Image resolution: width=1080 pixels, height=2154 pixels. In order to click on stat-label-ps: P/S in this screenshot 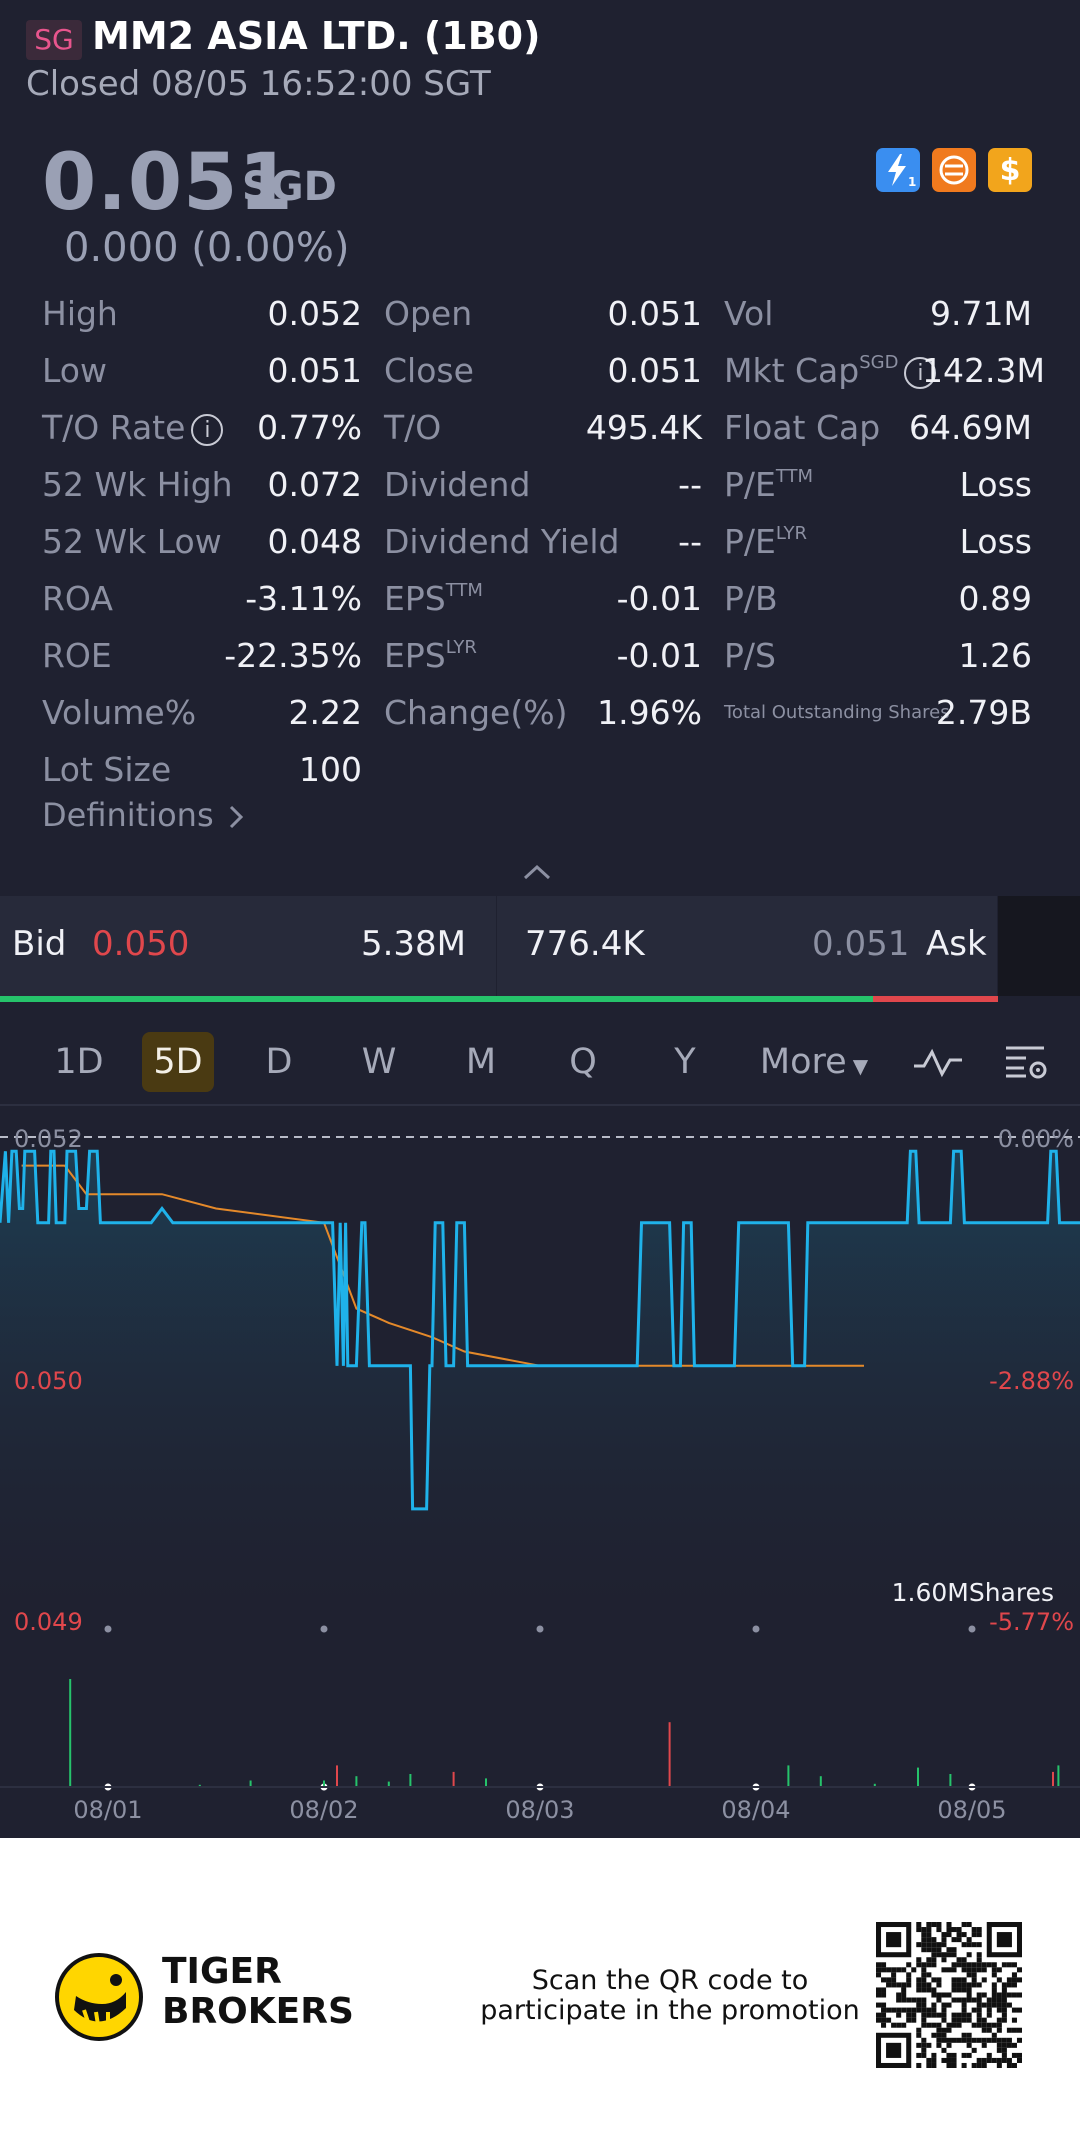, I will do `click(750, 655)`.